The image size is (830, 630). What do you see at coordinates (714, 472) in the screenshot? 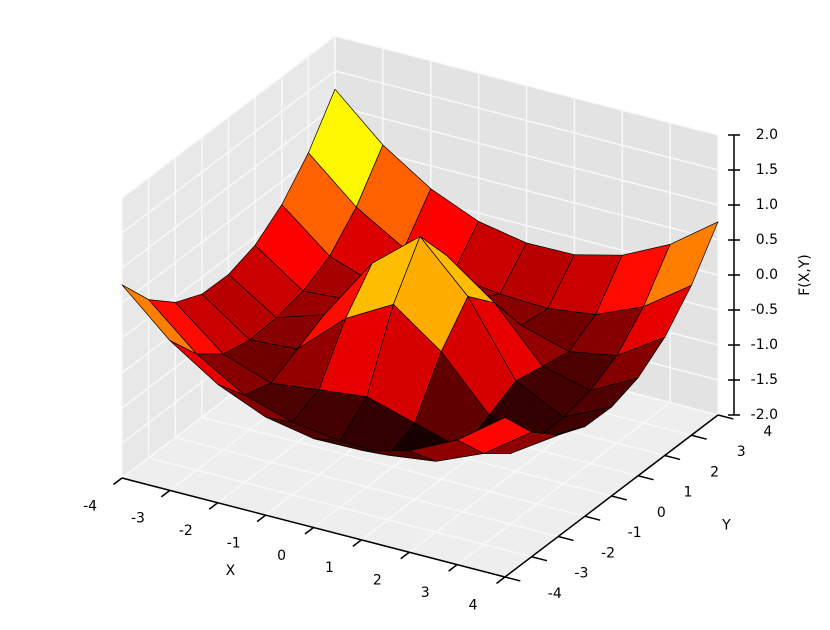
I see `y-tick-label: 2` at bounding box center [714, 472].